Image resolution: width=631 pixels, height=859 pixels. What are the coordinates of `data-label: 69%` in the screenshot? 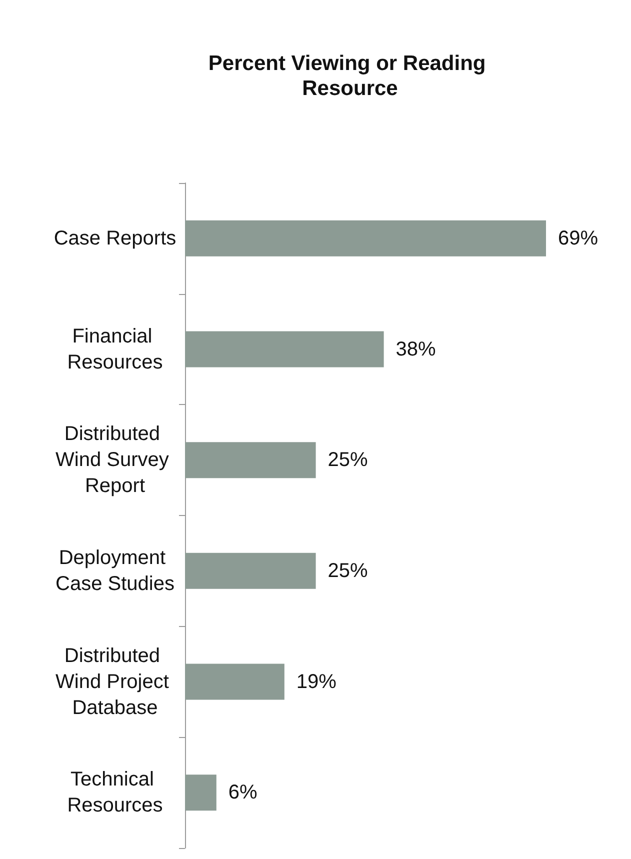 It's located at (578, 238).